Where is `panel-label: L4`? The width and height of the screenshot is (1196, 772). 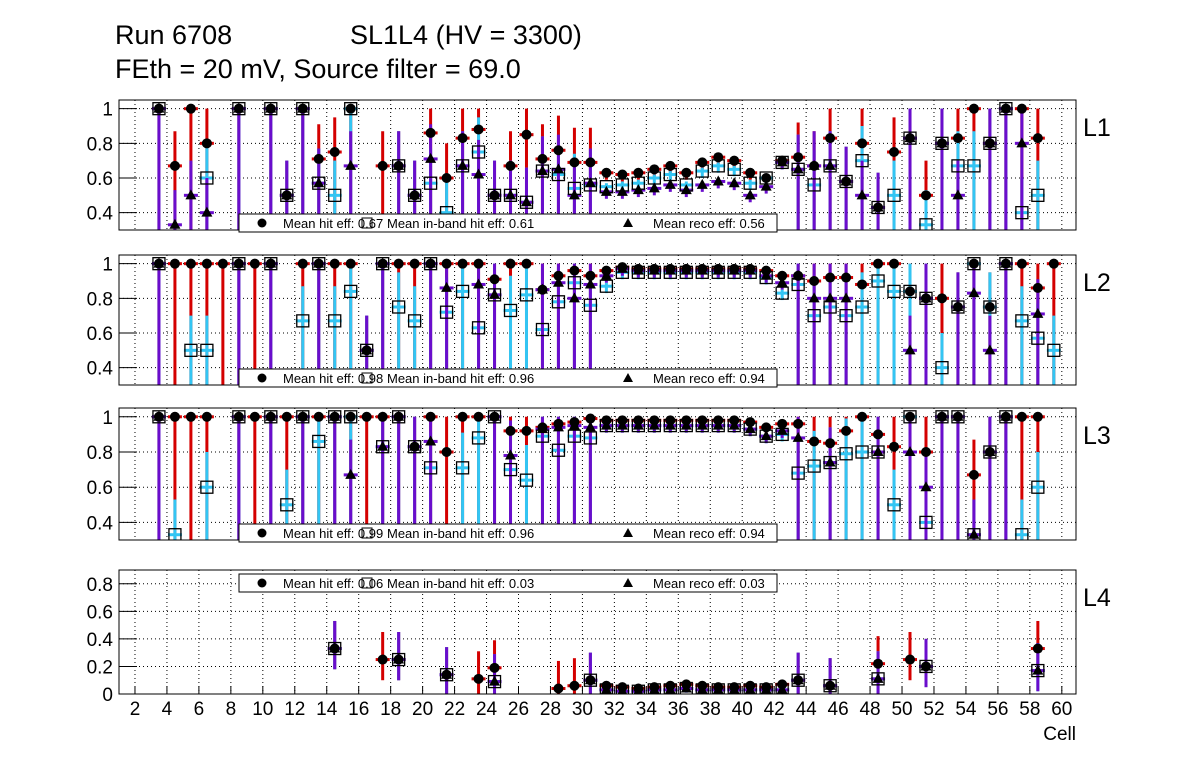
panel-label: L4 is located at coordinates (1097, 598).